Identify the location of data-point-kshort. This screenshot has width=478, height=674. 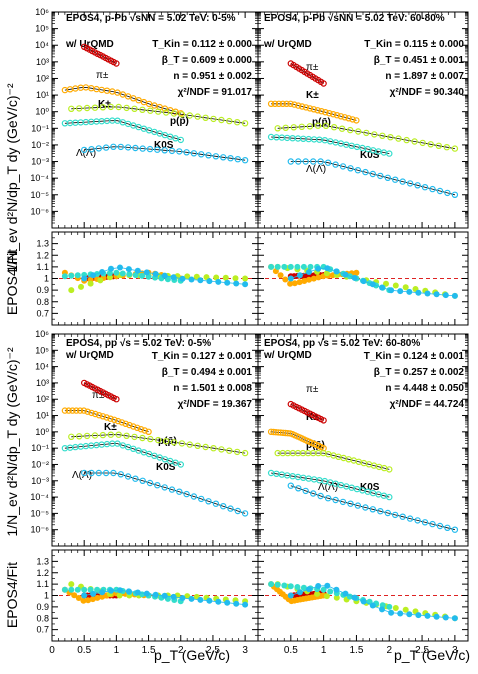
(180, 464).